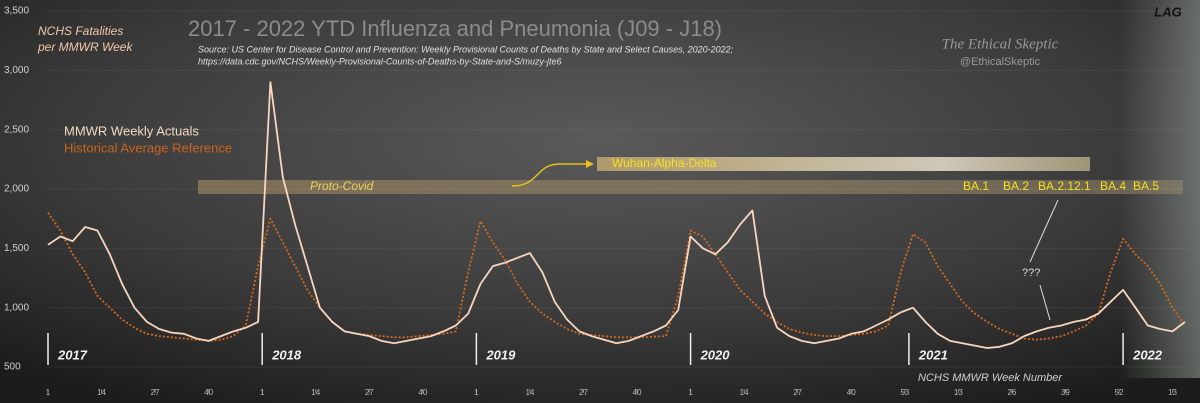 The width and height of the screenshot is (1200, 403). What do you see at coordinates (72, 354) in the screenshot?
I see `year-label: 2017` at bounding box center [72, 354].